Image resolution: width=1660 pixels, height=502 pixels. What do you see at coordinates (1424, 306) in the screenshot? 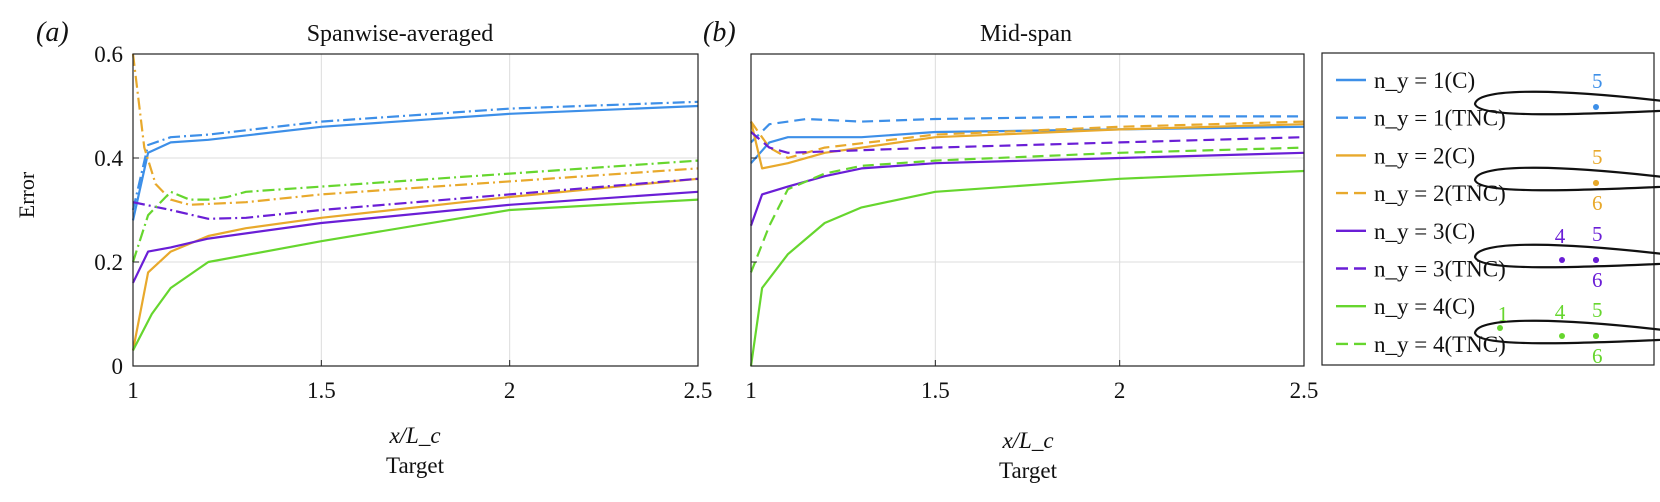
I see `legend-label-7: n_y = 4(C)` at bounding box center [1424, 306].